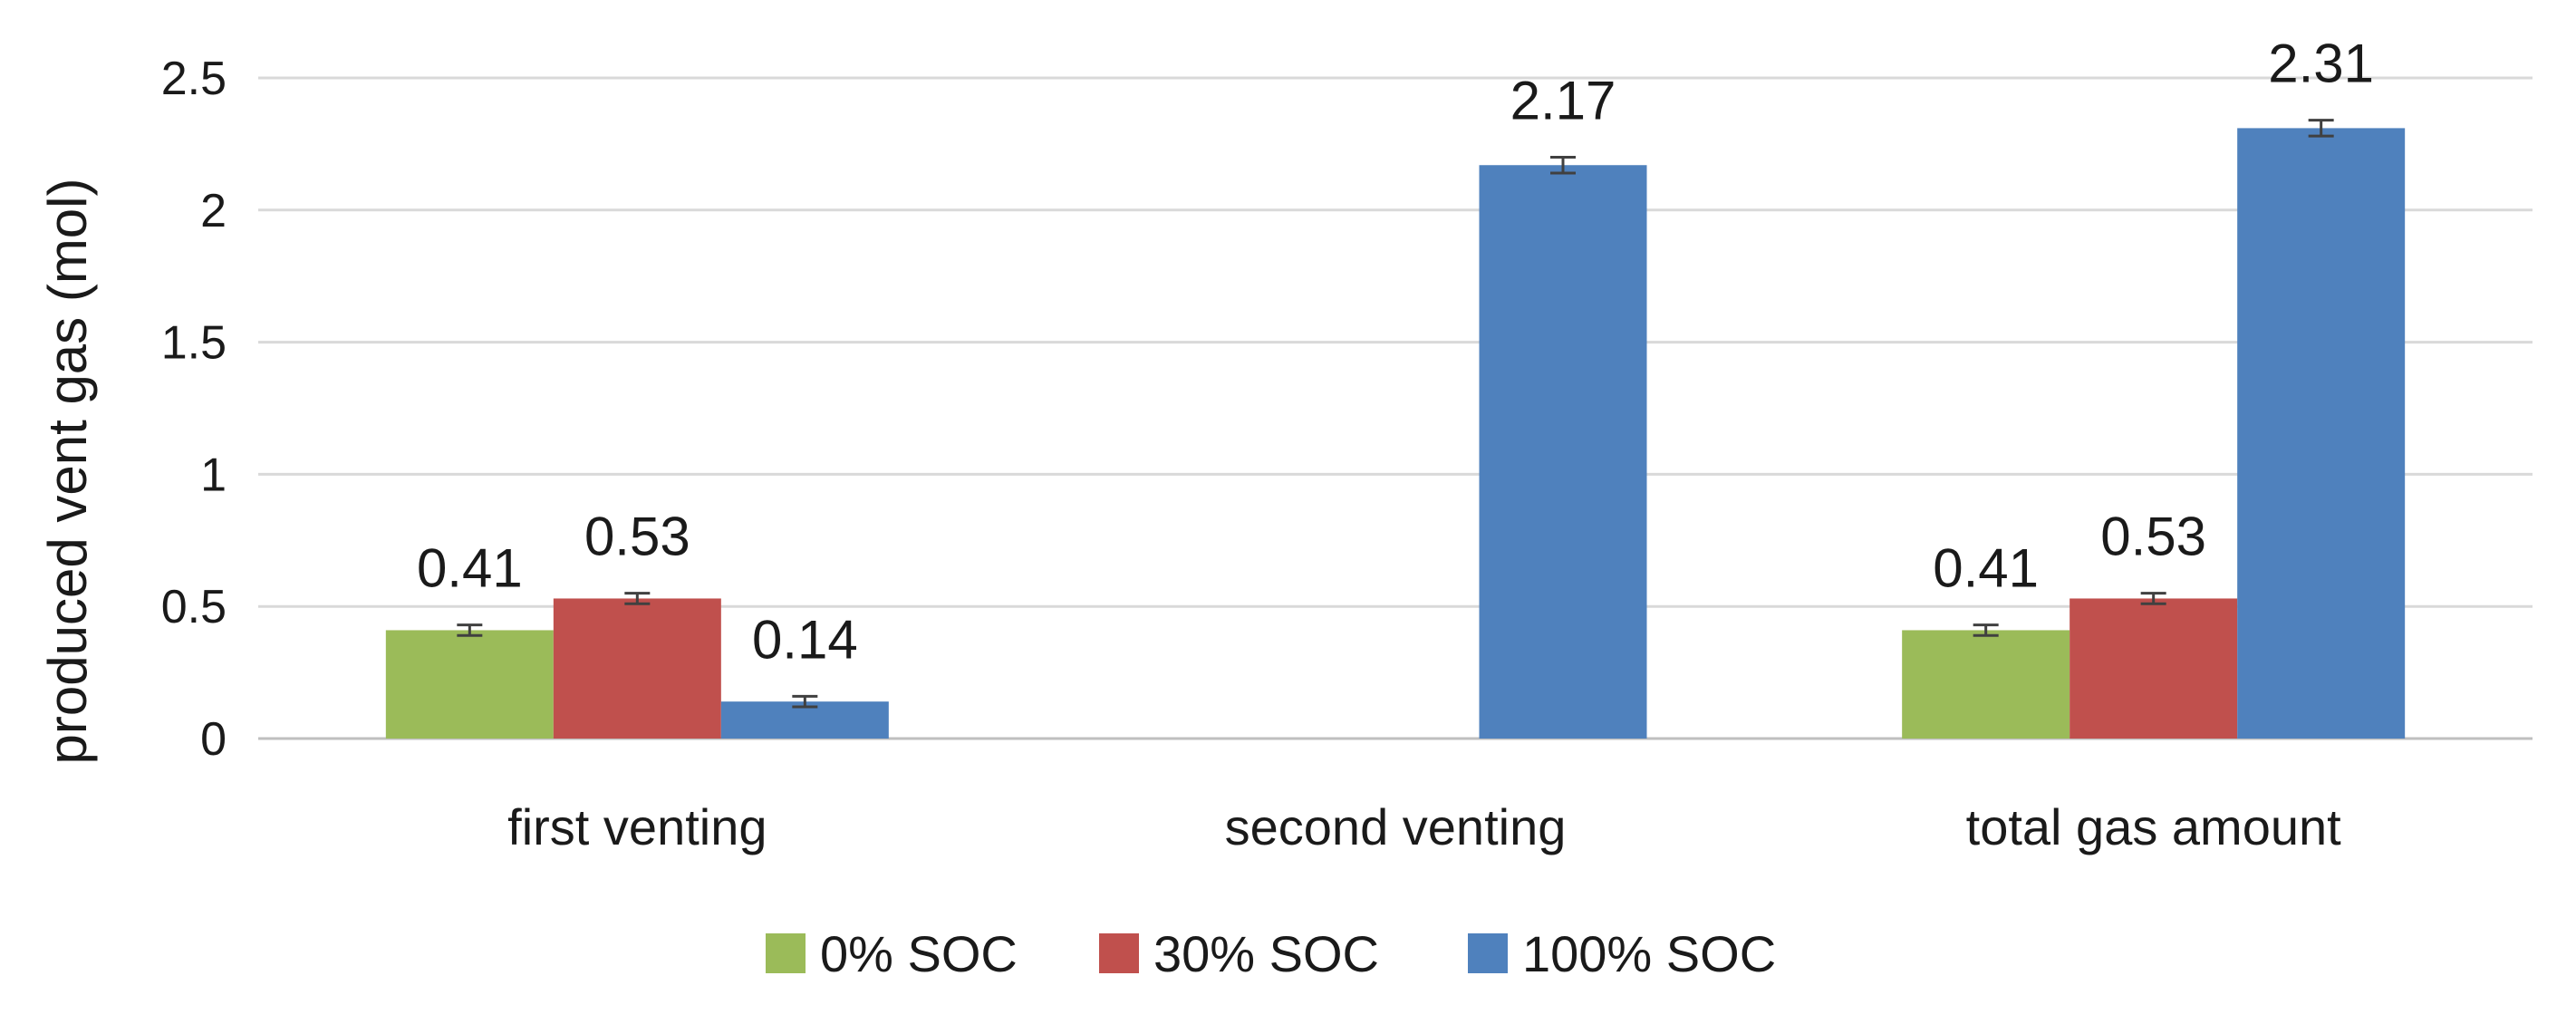 This screenshot has width=2576, height=1024. Describe the element at coordinates (213, 739) in the screenshot. I see `y-tick-label: 0` at that location.